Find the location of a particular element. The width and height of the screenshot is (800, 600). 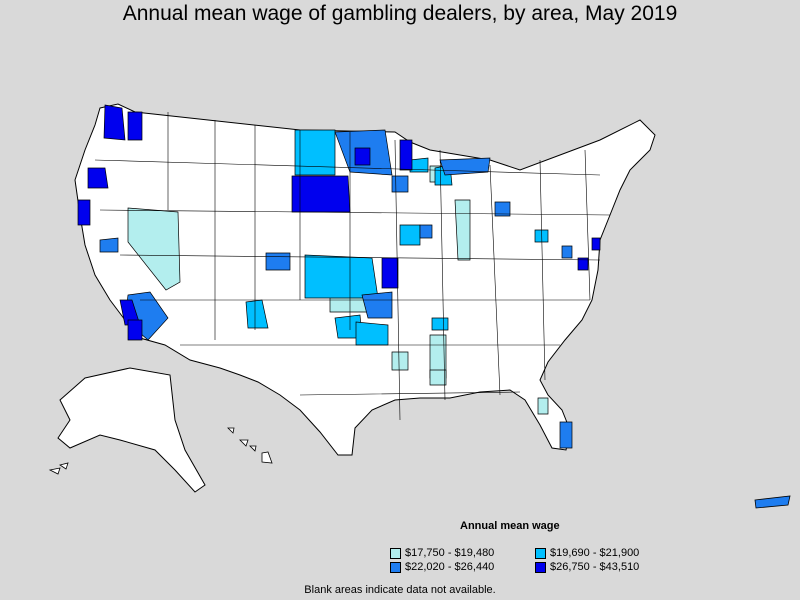

alaska is located at coordinates (131, 430).